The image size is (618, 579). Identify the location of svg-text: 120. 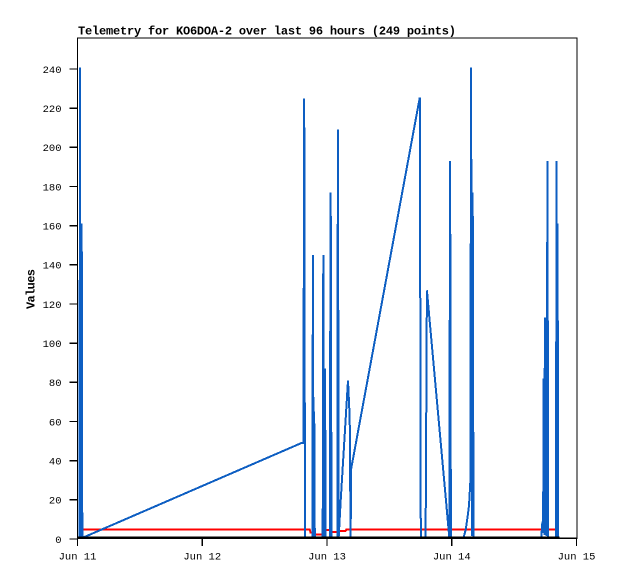
(52, 306).